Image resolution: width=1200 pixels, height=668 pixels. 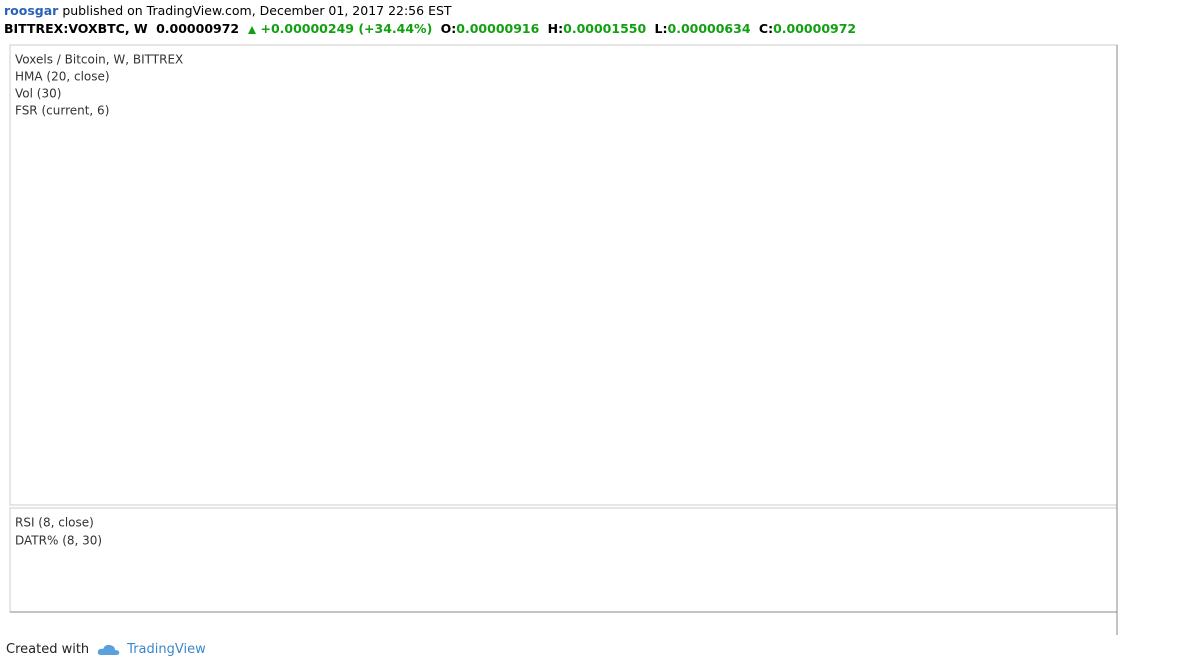 What do you see at coordinates (198, 28) in the screenshot?
I see `price: 0.00000972` at bounding box center [198, 28].